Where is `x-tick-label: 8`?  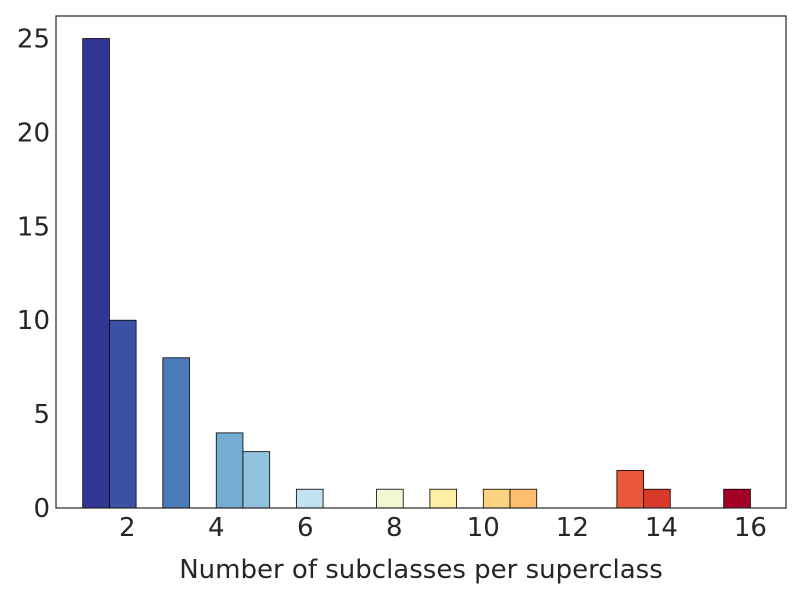 x-tick-label: 8 is located at coordinates (394, 528).